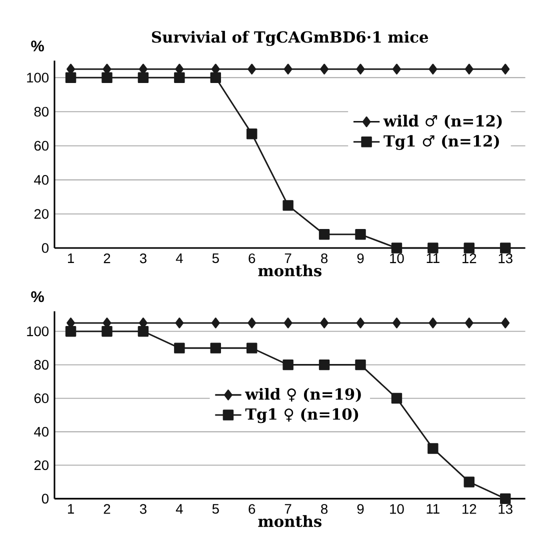 Image resolution: width=547 pixels, height=551 pixels. What do you see at coordinates (290, 38) in the screenshot?
I see `chart-title: Survivial of TgCAGmBD6·1 mice` at bounding box center [290, 38].